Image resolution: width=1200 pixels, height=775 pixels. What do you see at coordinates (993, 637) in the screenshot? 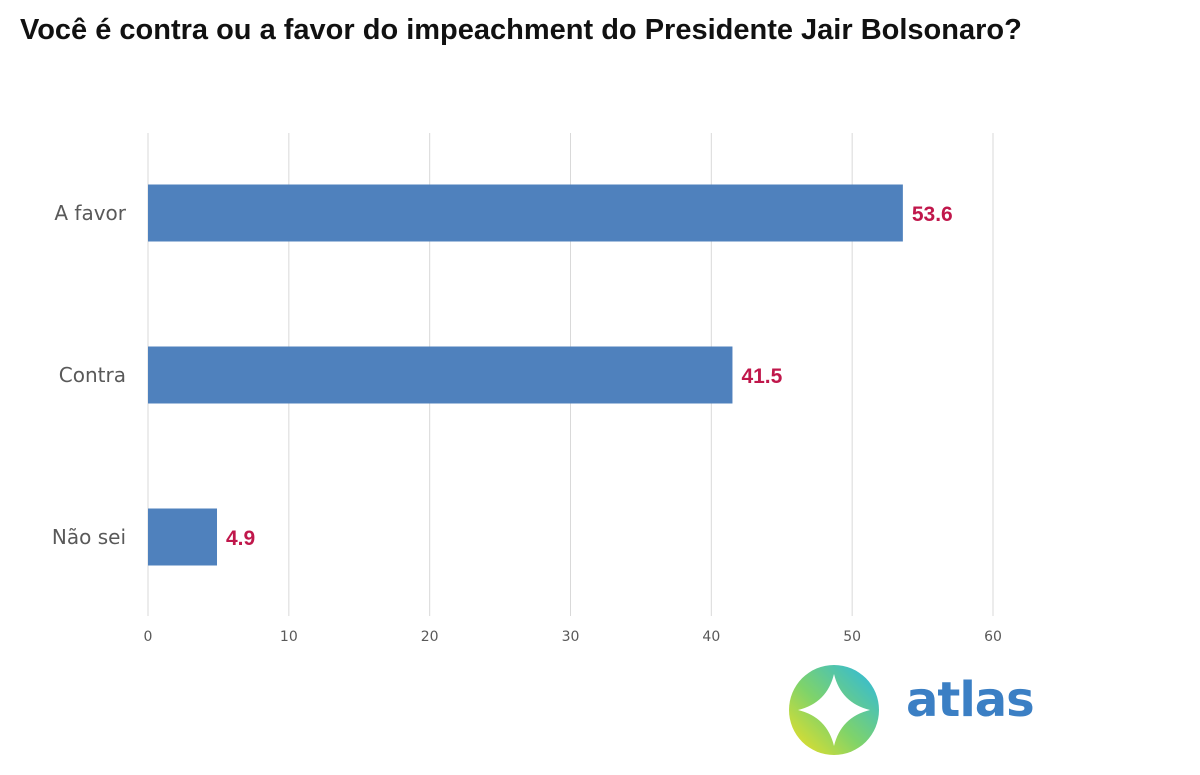
I see `x-tick-label: 60` at bounding box center [993, 637].